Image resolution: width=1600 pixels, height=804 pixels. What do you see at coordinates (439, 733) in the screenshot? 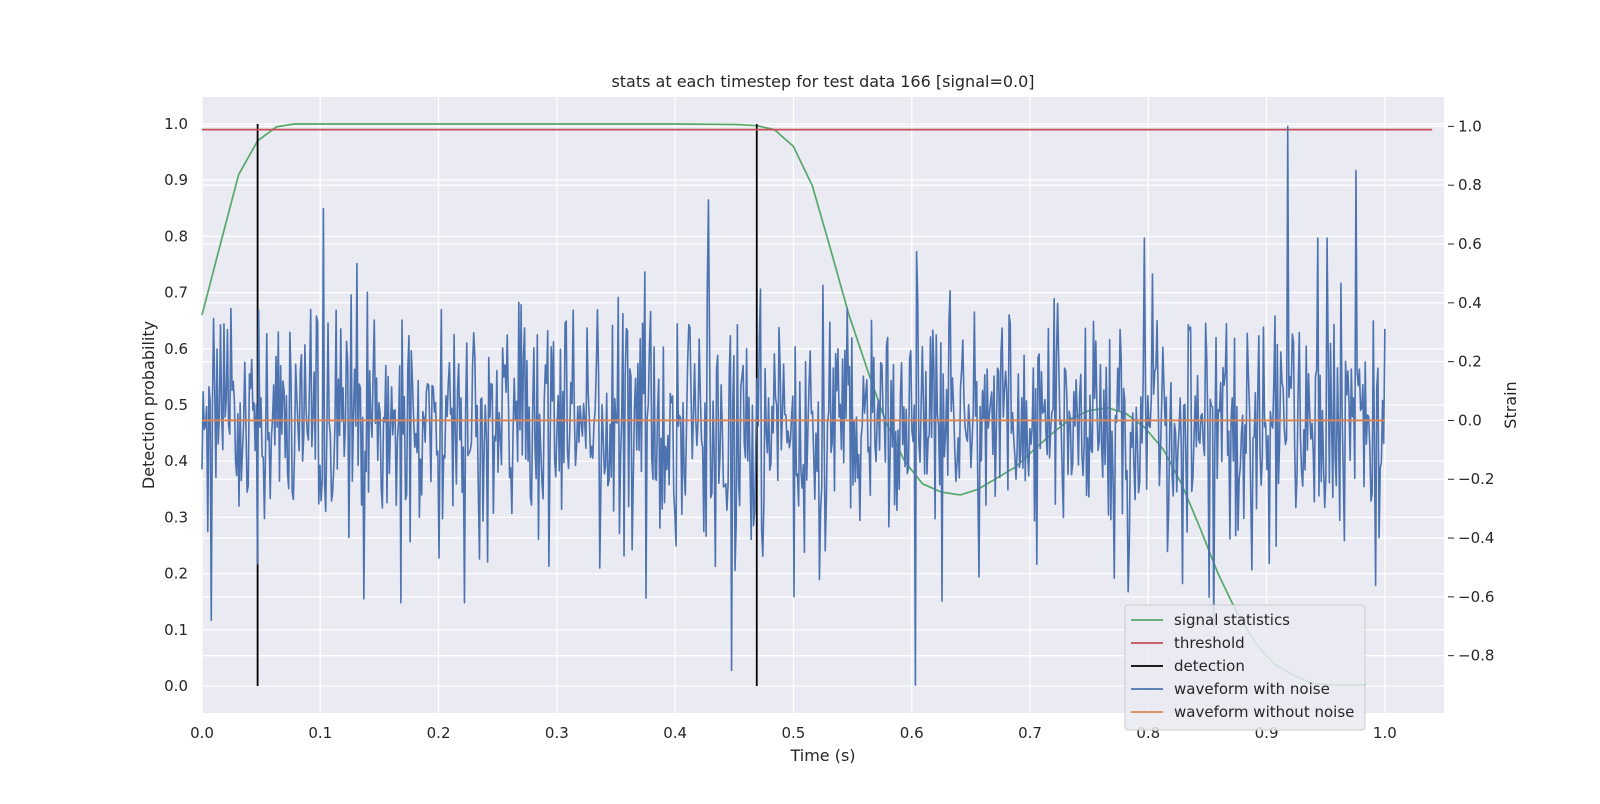
I see `x-tick-label: 0.2` at bounding box center [439, 733].